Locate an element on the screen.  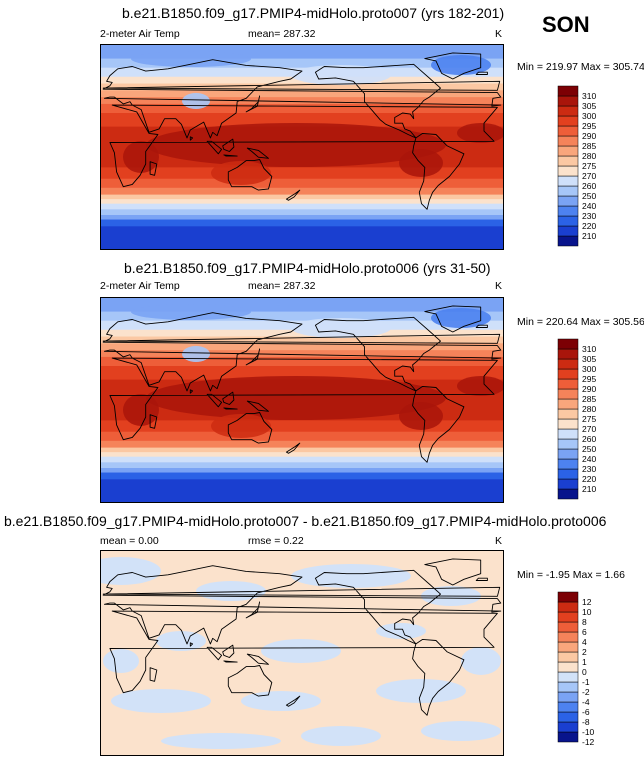
panel-3-colorbar-tick-8: -1 is located at coordinates (586, 682).